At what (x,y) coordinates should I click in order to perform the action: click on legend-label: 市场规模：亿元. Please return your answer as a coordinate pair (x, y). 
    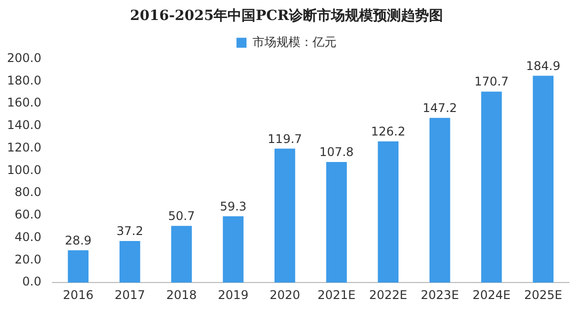
    Looking at the image, I should click on (294, 41).